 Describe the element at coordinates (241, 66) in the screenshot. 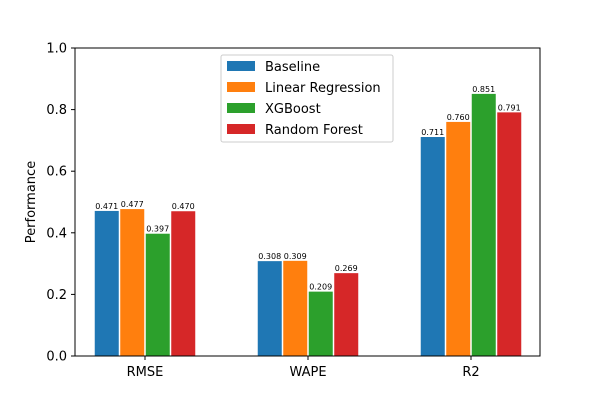

I see `legend-swatch-baseline` at that location.